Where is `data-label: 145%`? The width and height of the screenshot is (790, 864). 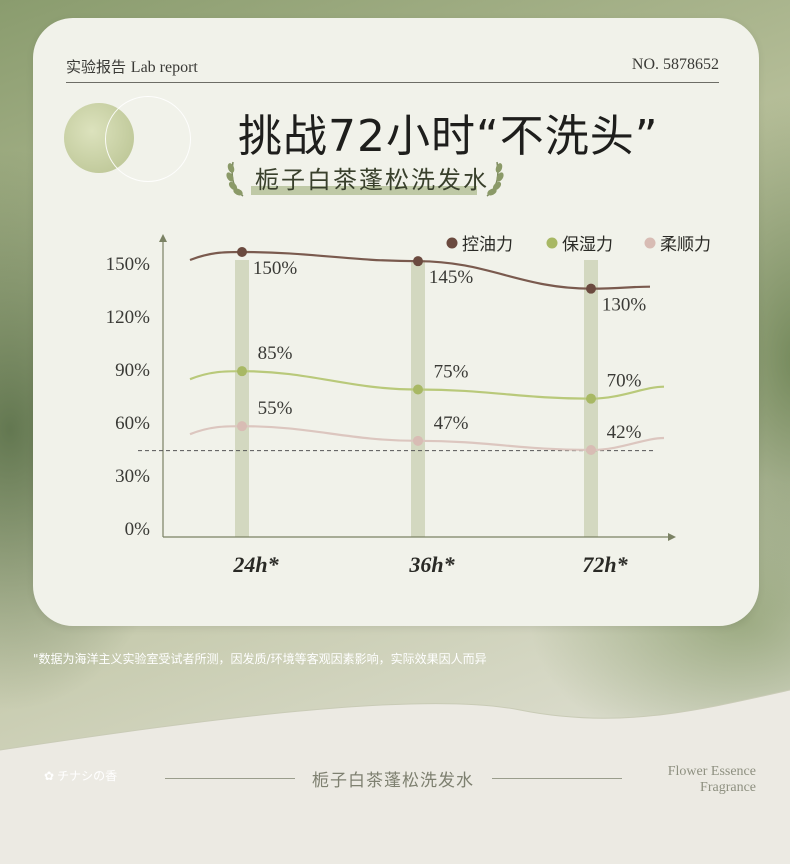
data-label: 145% is located at coordinates (451, 277).